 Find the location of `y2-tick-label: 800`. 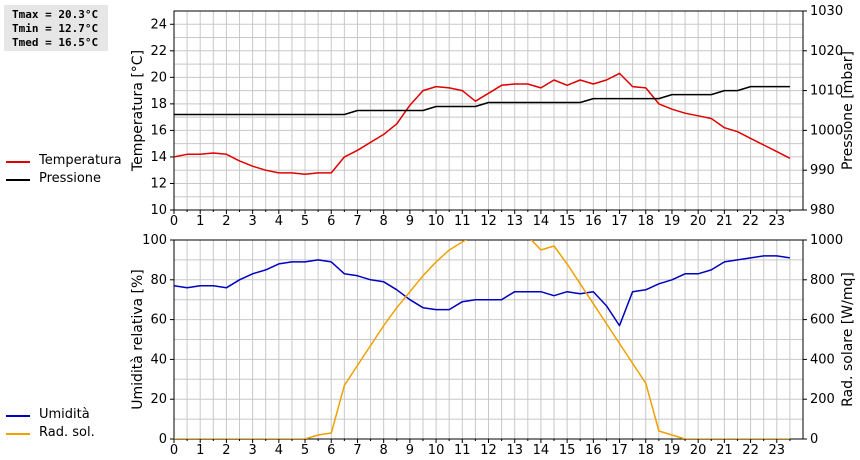

y2-tick-label: 800 is located at coordinates (822, 280).